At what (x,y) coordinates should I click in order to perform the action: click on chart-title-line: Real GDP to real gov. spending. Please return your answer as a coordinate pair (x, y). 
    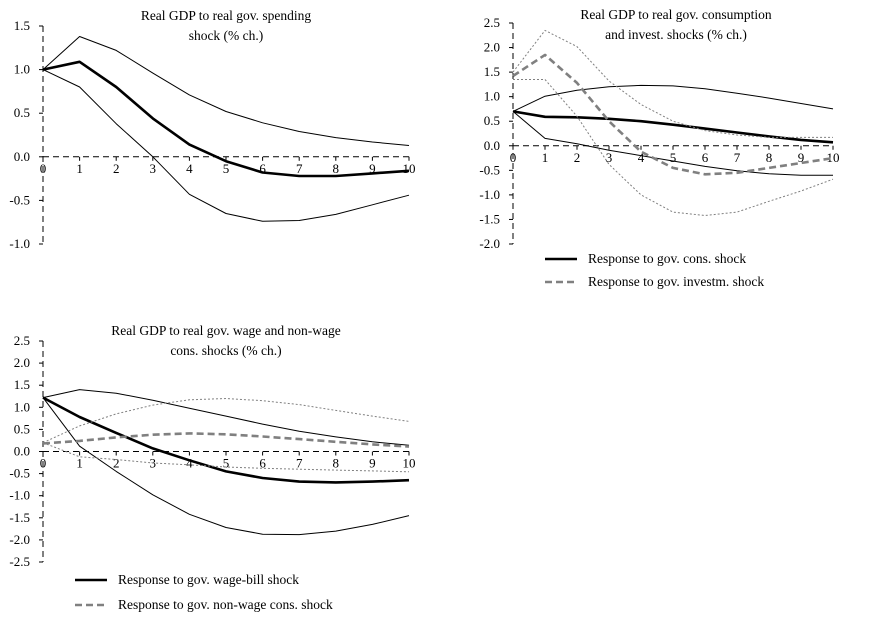
    Looking at the image, I should click on (226, 15).